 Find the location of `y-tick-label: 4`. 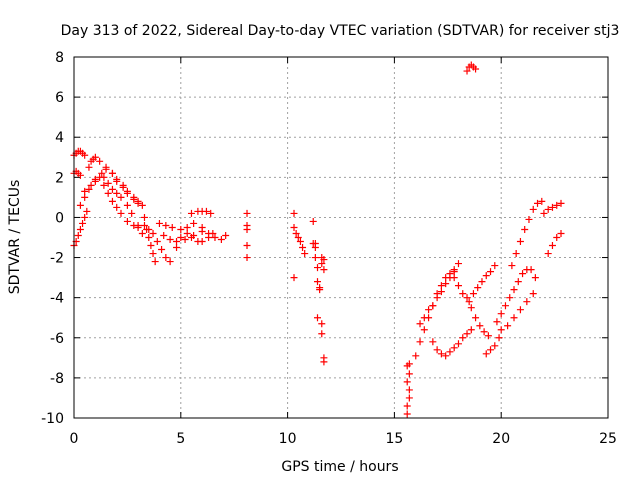

y-tick-label: 4 is located at coordinates (59, 138).